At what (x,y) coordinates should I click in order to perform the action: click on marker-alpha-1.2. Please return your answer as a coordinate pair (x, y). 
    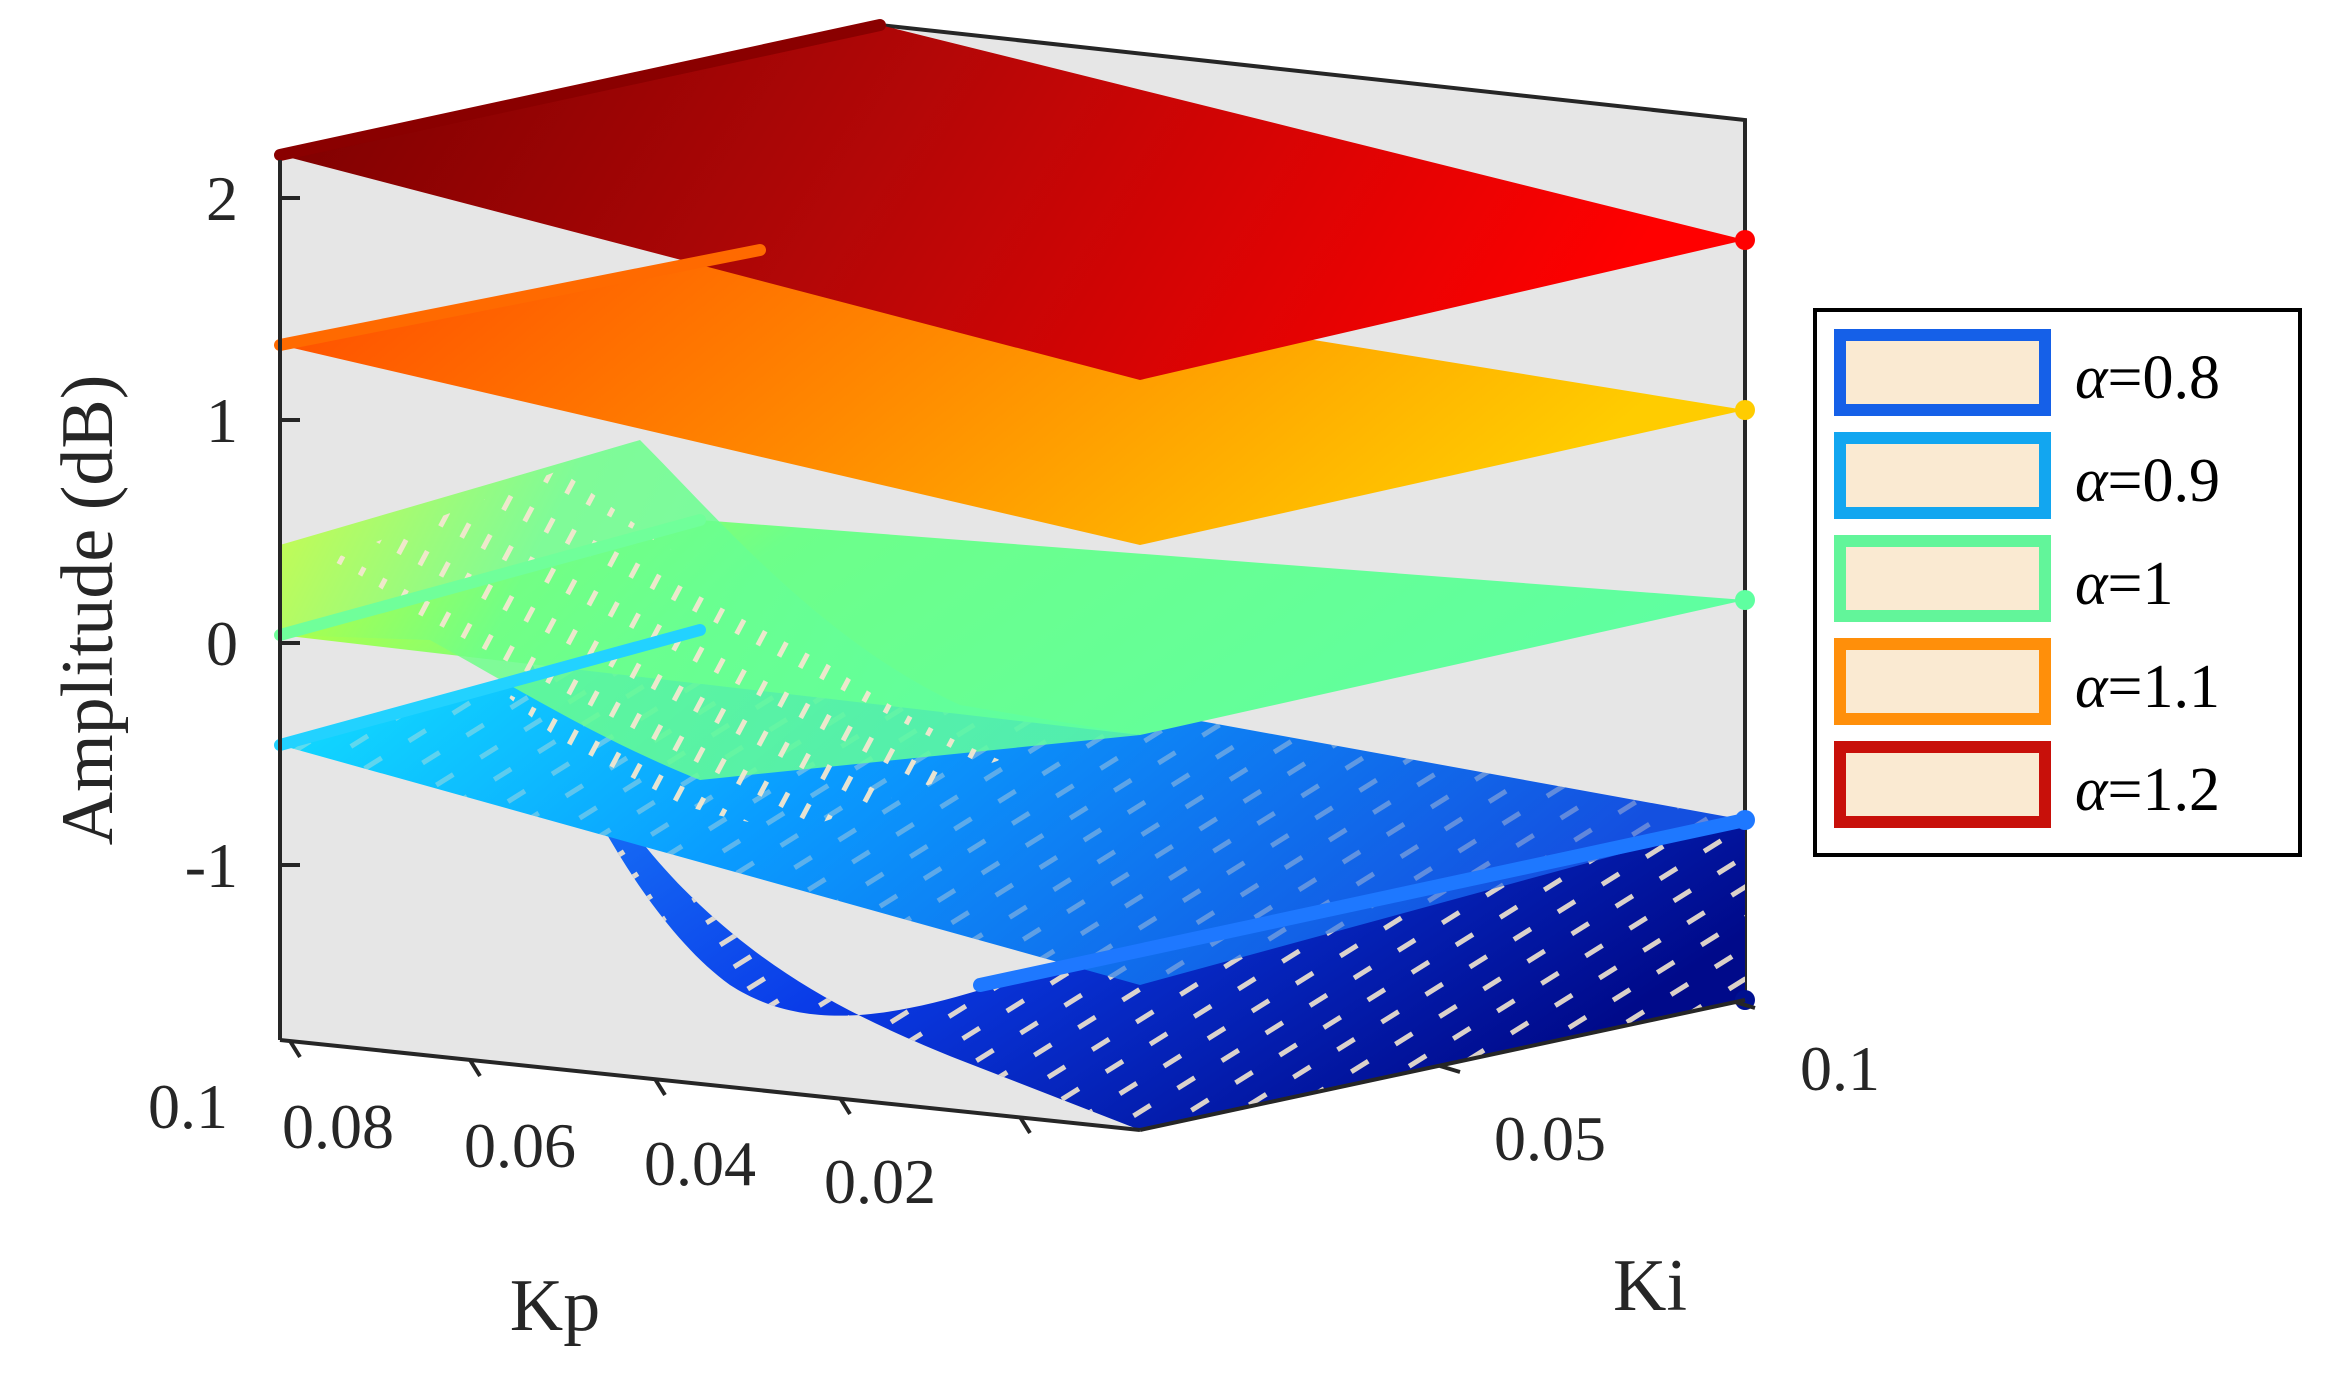
    Looking at the image, I should click on (1745, 240).